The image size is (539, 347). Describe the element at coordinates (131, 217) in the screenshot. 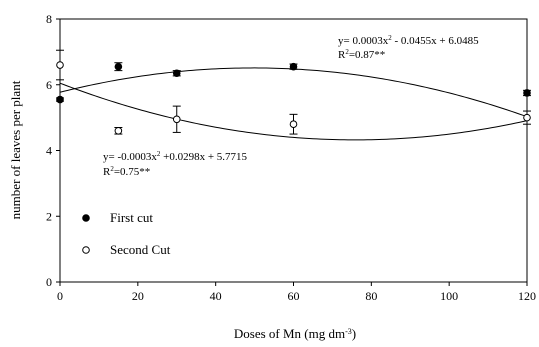

I see `legend-label-first-cut: First cut` at that location.